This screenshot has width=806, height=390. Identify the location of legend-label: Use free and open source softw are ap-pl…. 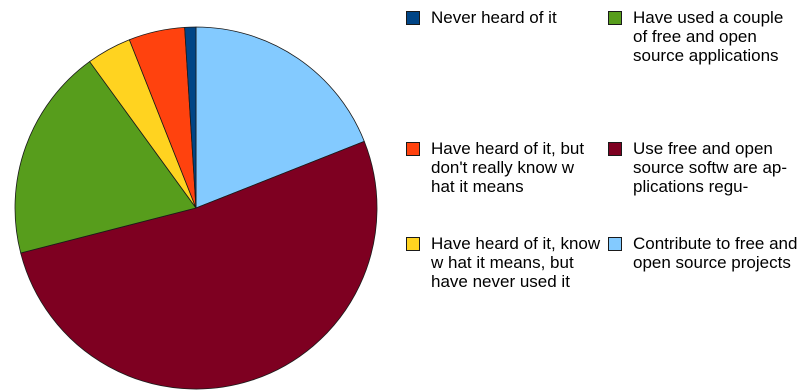
(710, 167).